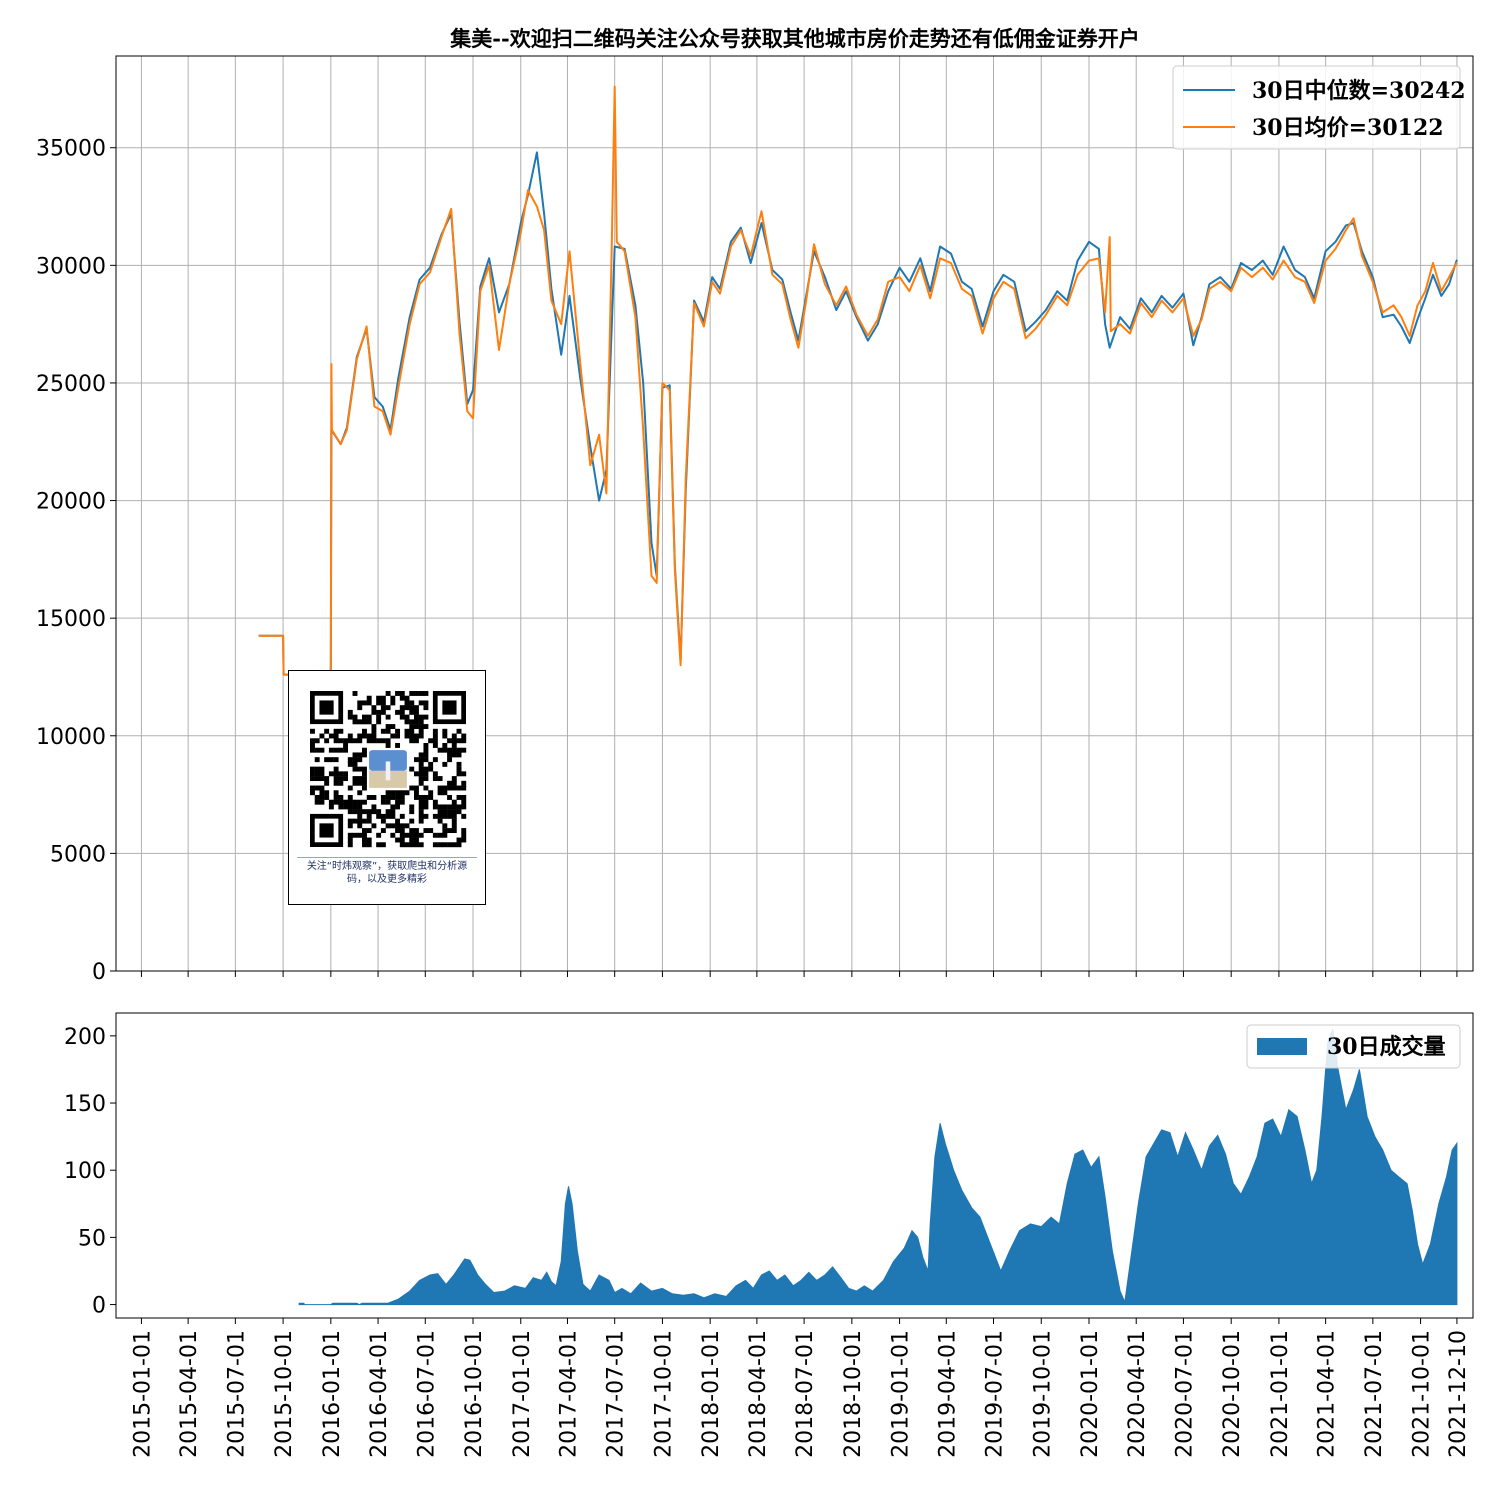  Describe the element at coordinates (1319, 107) in the screenshot. I see `legend: 30日中位数=30242 30日均价=30122` at that location.